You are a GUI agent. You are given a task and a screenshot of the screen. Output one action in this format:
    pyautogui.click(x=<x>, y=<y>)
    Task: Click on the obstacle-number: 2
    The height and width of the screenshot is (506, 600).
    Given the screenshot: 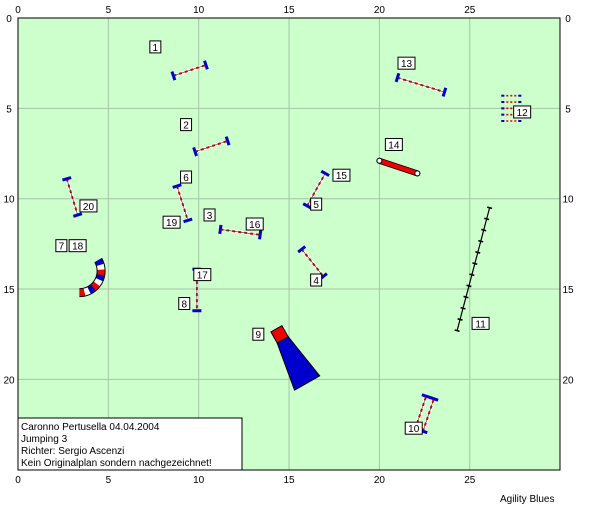 What is the action you would take?
    pyautogui.click(x=186, y=126)
    